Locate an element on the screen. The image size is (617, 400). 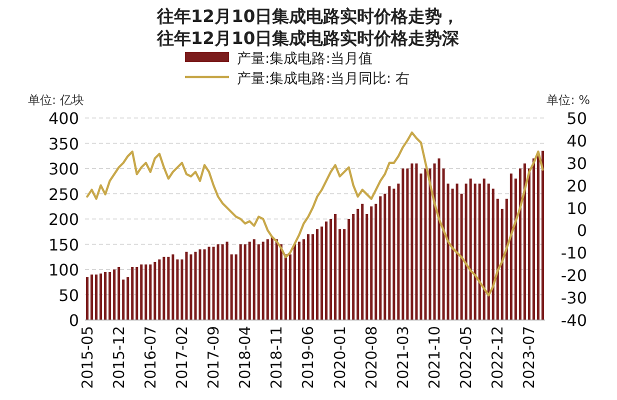
x-tick-label: 2020-08 is located at coordinates (371, 357).